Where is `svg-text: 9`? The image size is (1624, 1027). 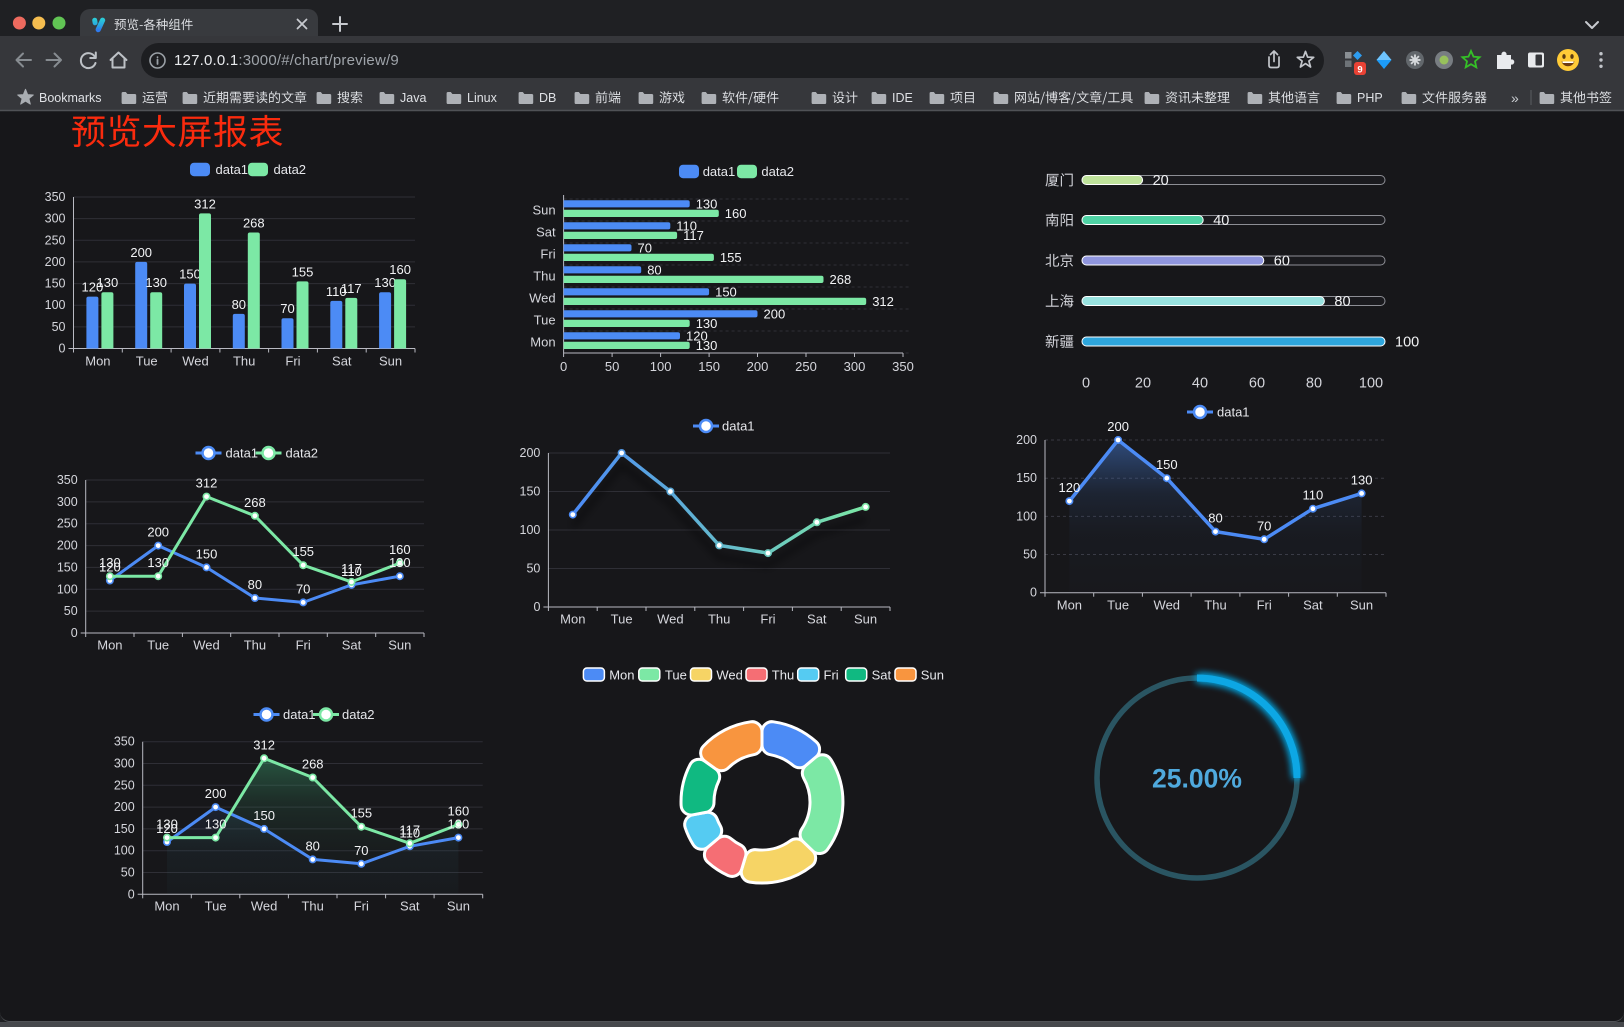
svg-text: 9 is located at coordinates (1359, 70).